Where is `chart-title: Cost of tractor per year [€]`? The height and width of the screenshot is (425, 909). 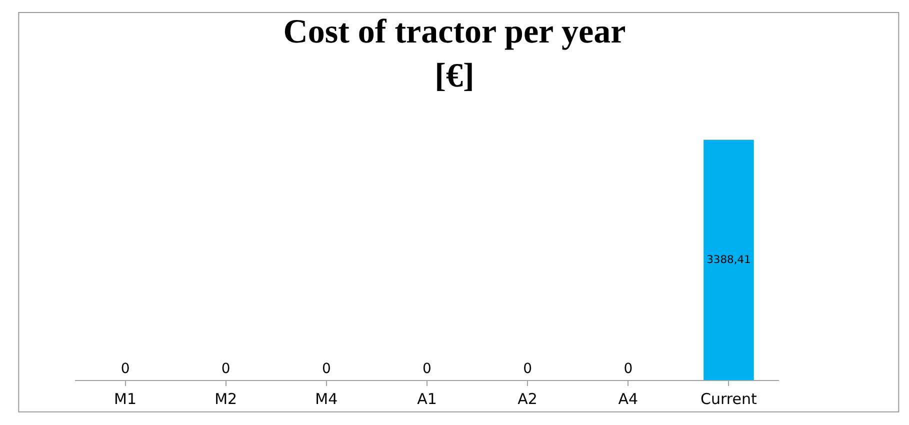
chart-title: Cost of tractor per year [€] is located at coordinates (454, 54).